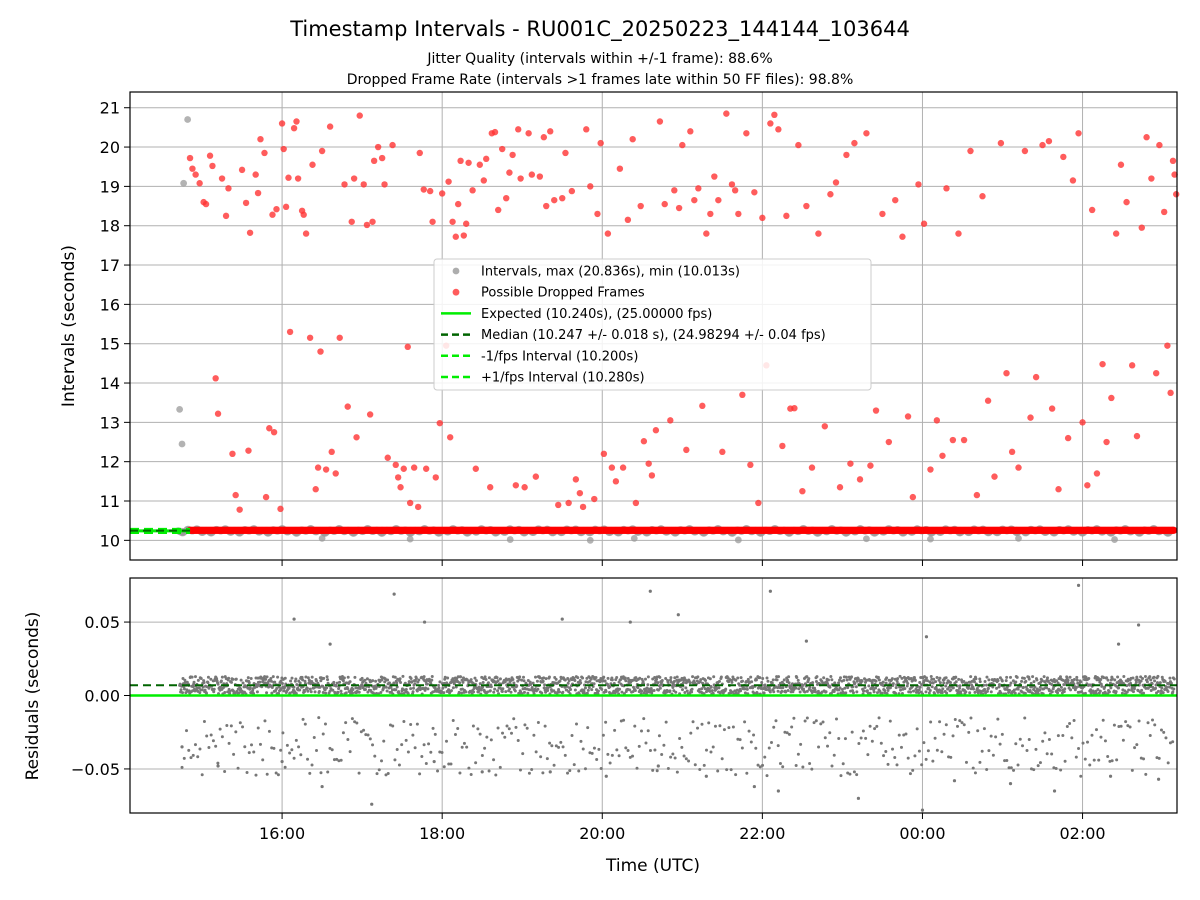 Image resolution: width=1200 pixels, height=900 pixels. Describe the element at coordinates (110, 304) in the screenshot. I see `top-y-tick-label: 16` at that location.